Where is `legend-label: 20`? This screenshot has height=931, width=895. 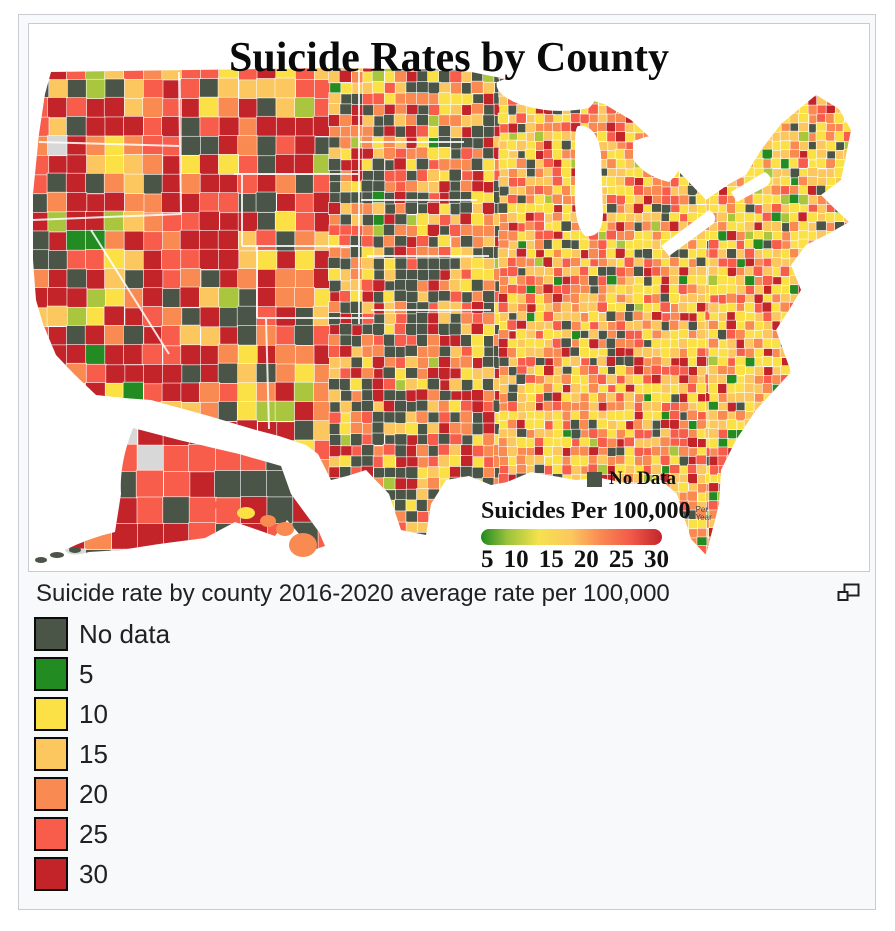
legend-label: 20 is located at coordinates (93, 793).